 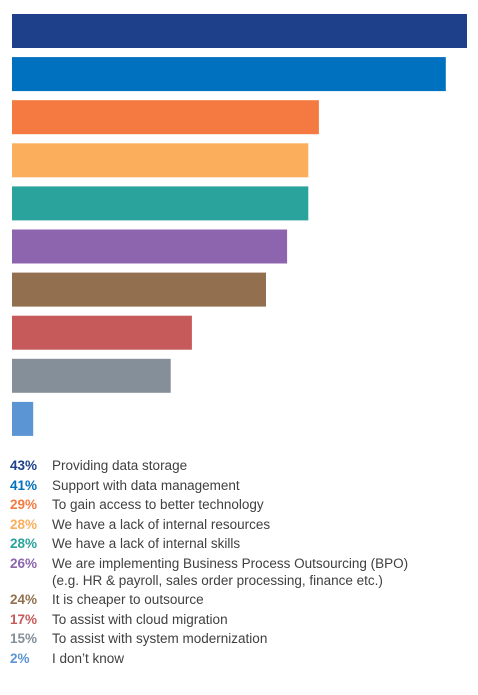 I want to click on category-label: To assist with cloud migration, so click(x=140, y=619).